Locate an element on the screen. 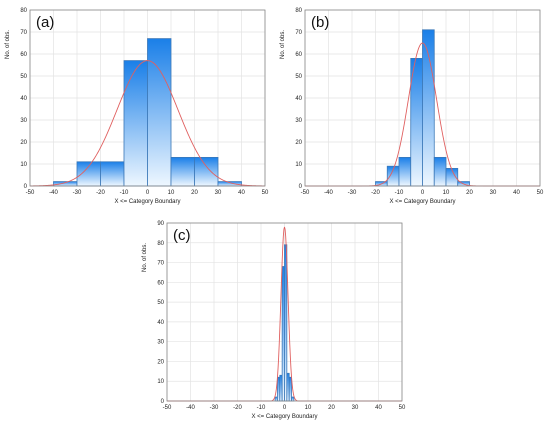 This screenshot has height=427, width=550. y-tick-label: 90 is located at coordinates (160, 224).